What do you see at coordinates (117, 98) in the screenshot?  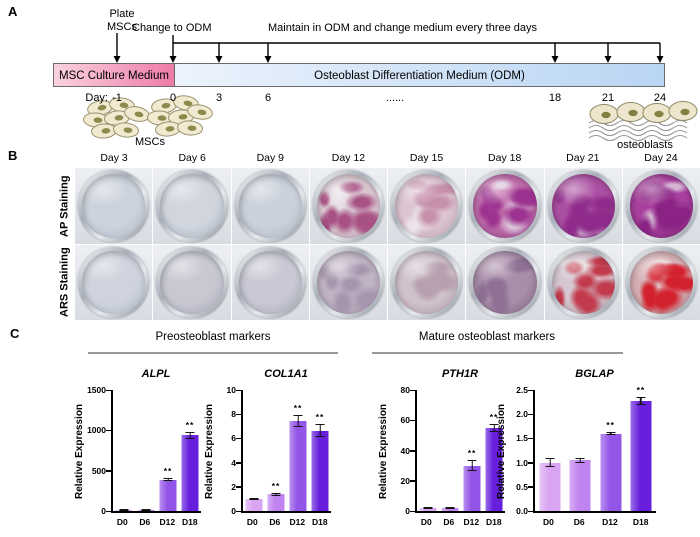 I see `day-tick-label: -1` at bounding box center [117, 98].